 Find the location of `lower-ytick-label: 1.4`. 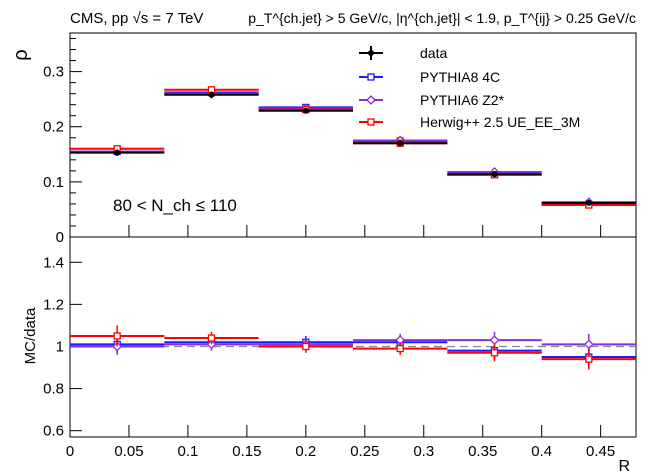

lower-ytick-label: 1.4 is located at coordinates (53, 262).